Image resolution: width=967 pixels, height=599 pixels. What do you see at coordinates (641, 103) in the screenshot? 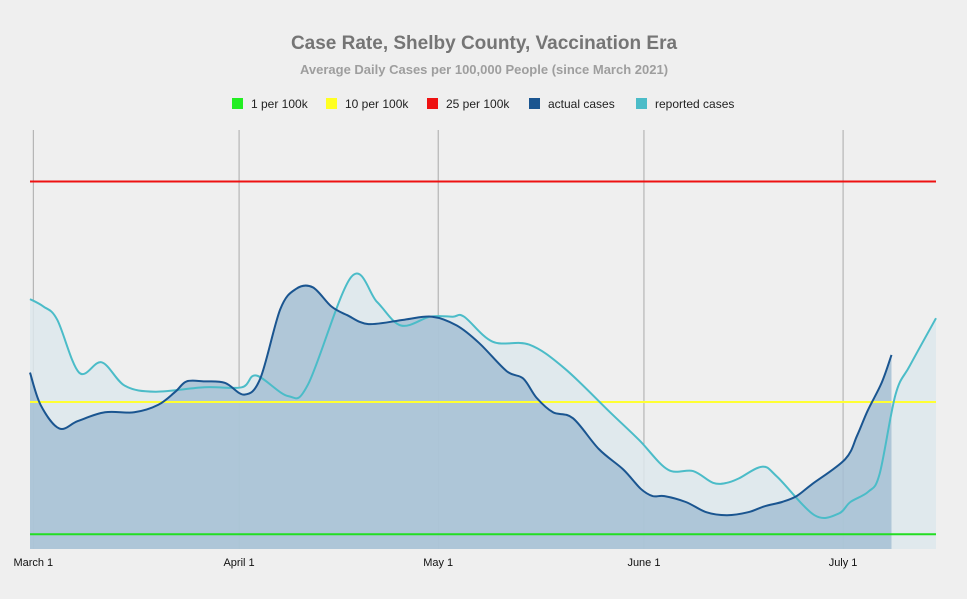
I see `legend-swatch-reported-cases` at bounding box center [641, 103].